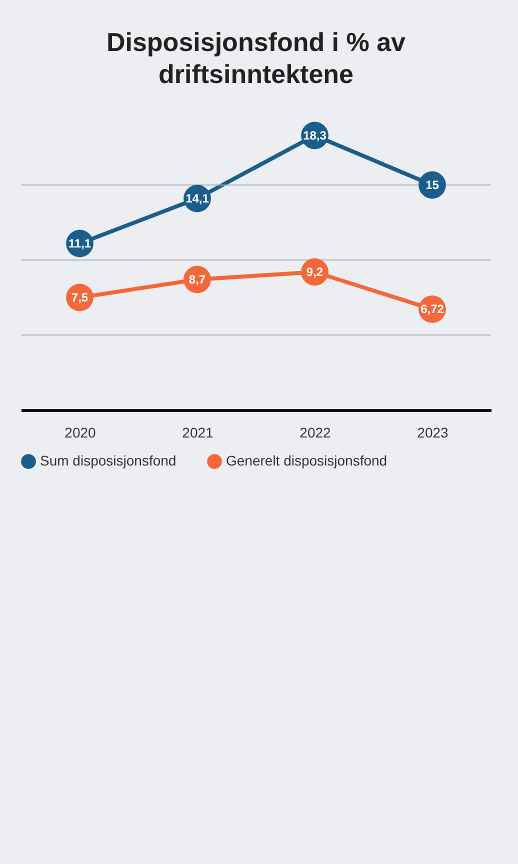  What do you see at coordinates (256, 58) in the screenshot?
I see `chart-title: Disposisjonsfond i % av driftsinntektene` at bounding box center [256, 58].